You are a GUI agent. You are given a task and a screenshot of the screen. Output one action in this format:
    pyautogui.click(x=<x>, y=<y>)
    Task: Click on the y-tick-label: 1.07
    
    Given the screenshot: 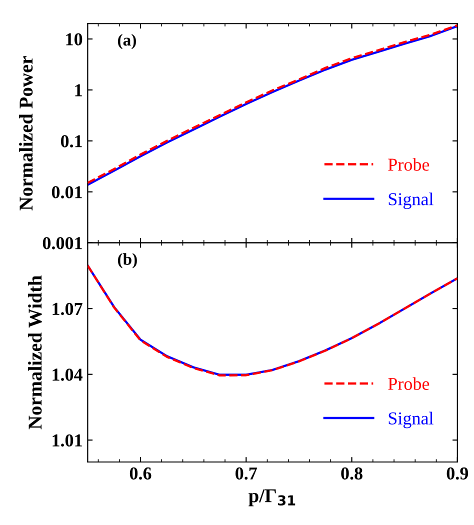 What is the action you would take?
    pyautogui.click(x=67, y=309)
    